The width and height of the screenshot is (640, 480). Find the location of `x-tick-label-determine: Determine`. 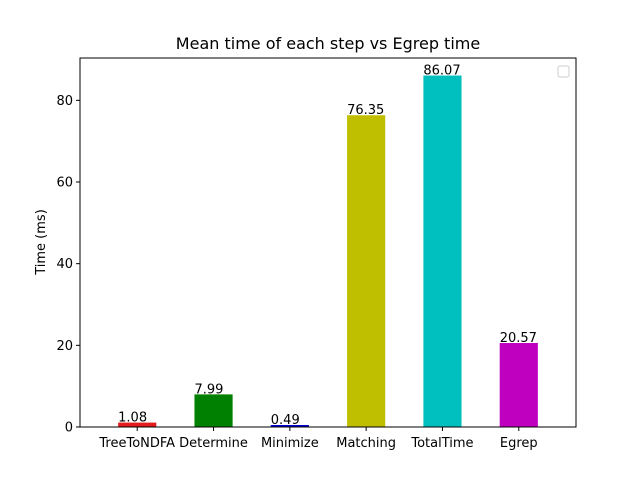

x-tick-label-determine: Determine is located at coordinates (213, 443).